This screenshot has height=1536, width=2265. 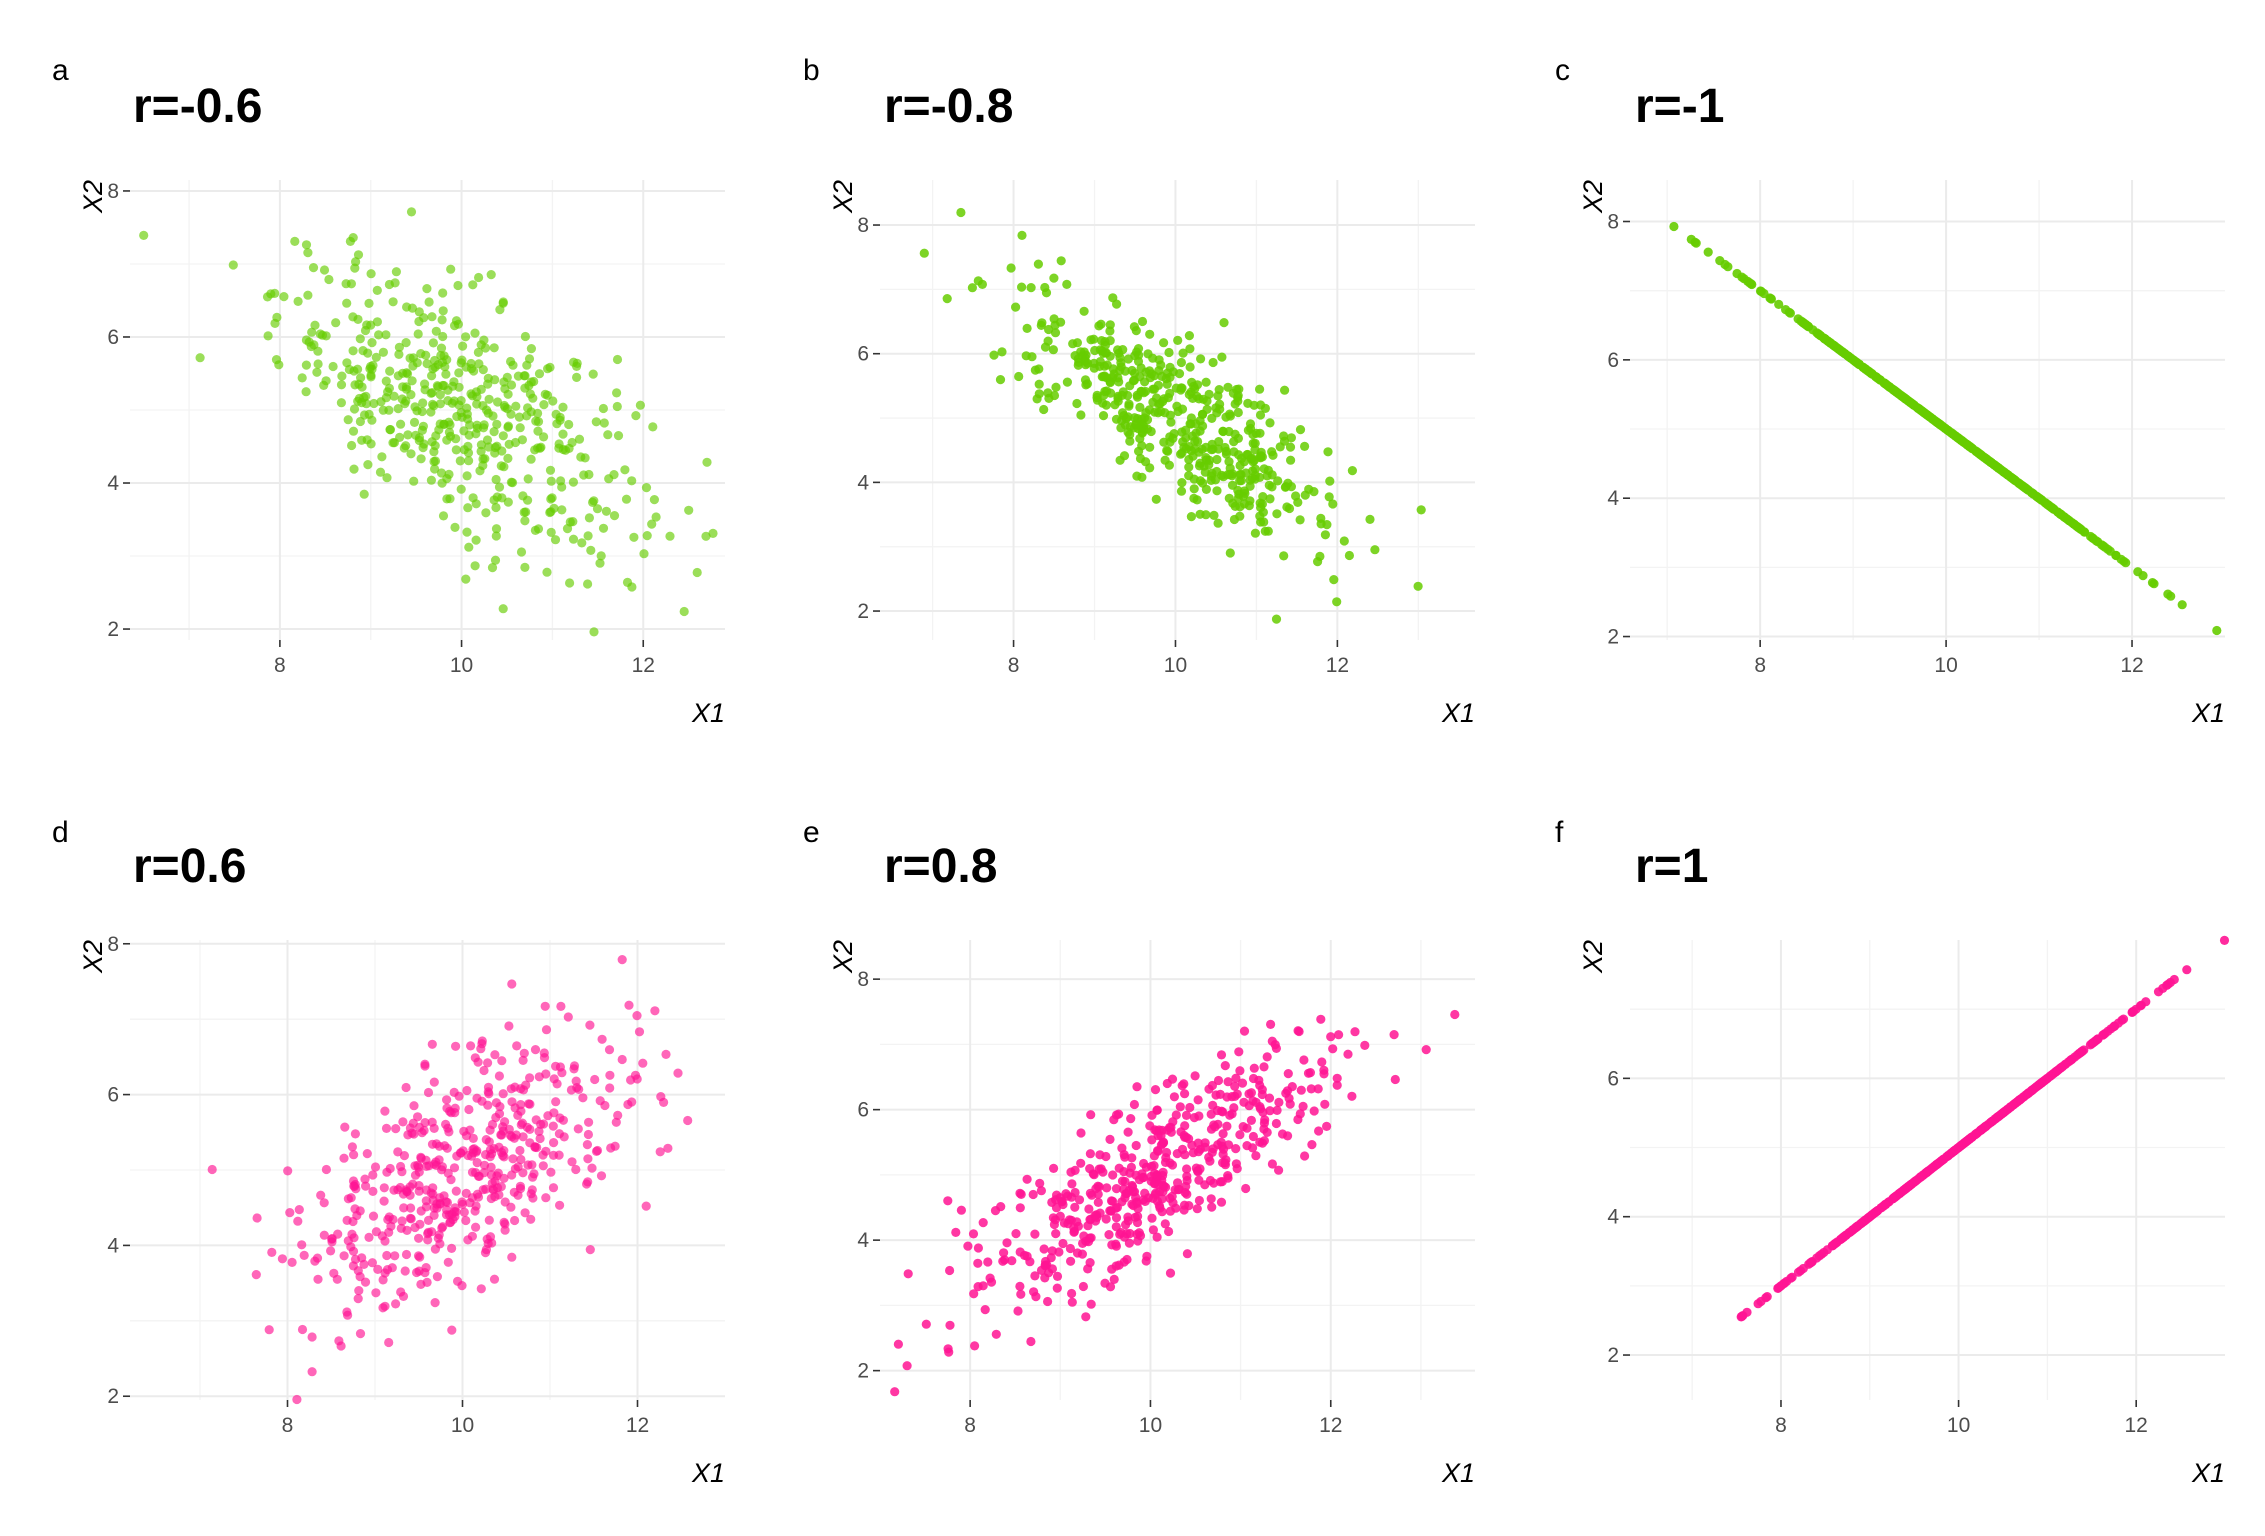 What do you see at coordinates (113, 944) in the screenshot?
I see `y-tick-label: 8` at bounding box center [113, 944].